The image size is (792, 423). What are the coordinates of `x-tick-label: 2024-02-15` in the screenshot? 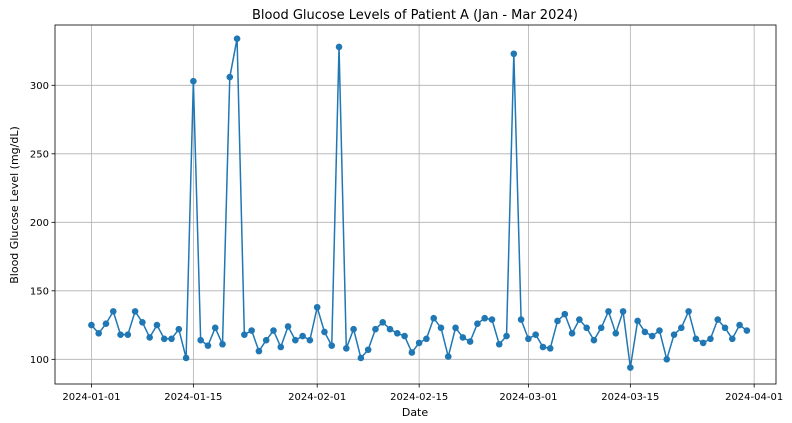 It's located at (419, 397).